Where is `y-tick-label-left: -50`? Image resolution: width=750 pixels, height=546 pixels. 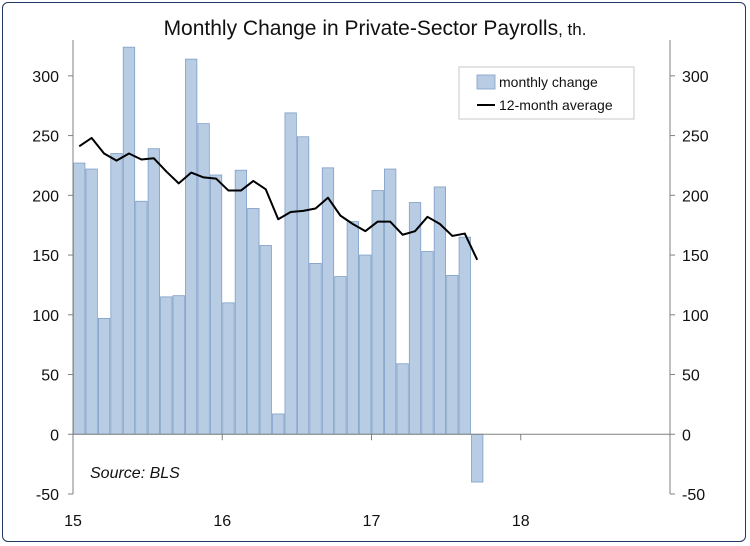 y-tick-label-left: -50 is located at coordinates (47, 495).